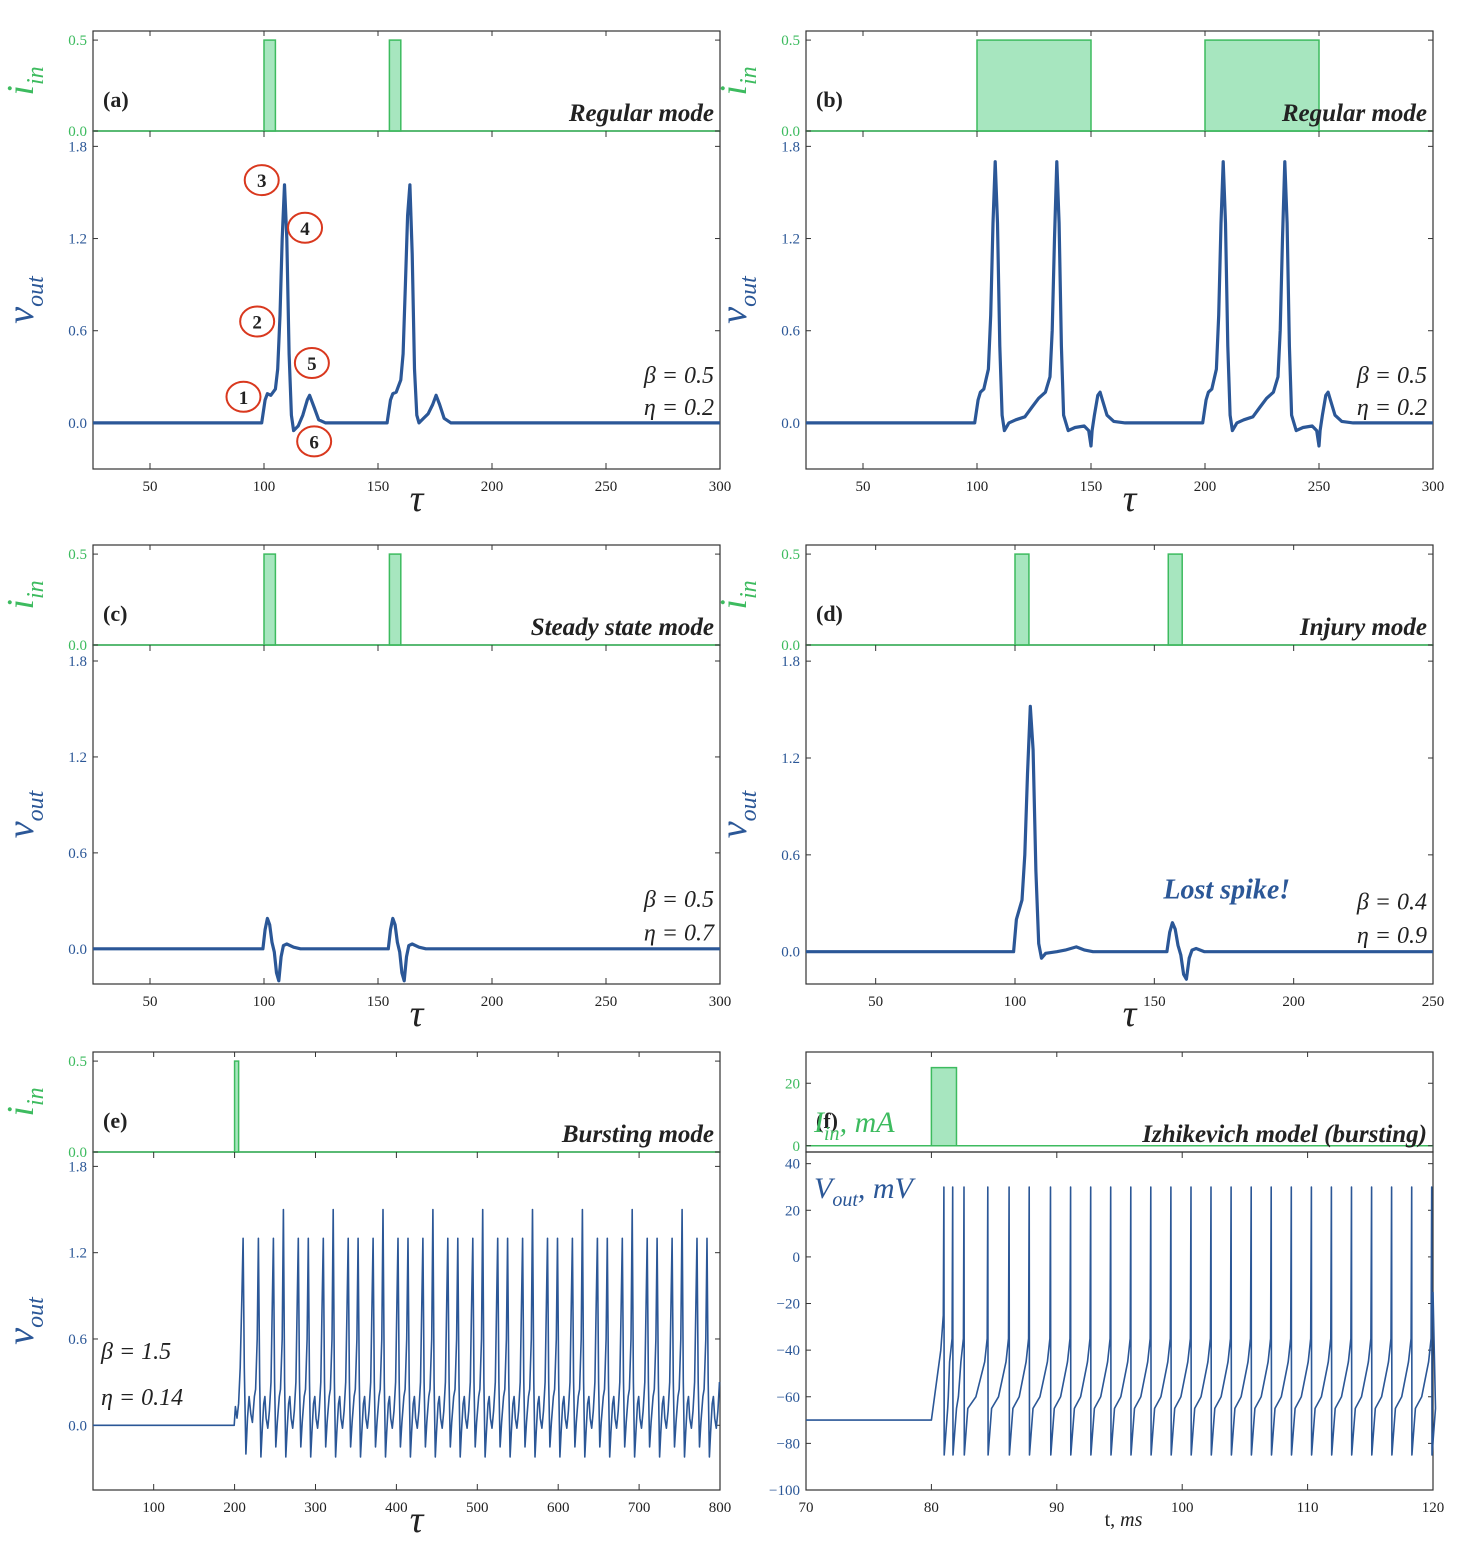  Describe the element at coordinates (116, 99) in the screenshot. I see `panel-label: (a)` at that location.